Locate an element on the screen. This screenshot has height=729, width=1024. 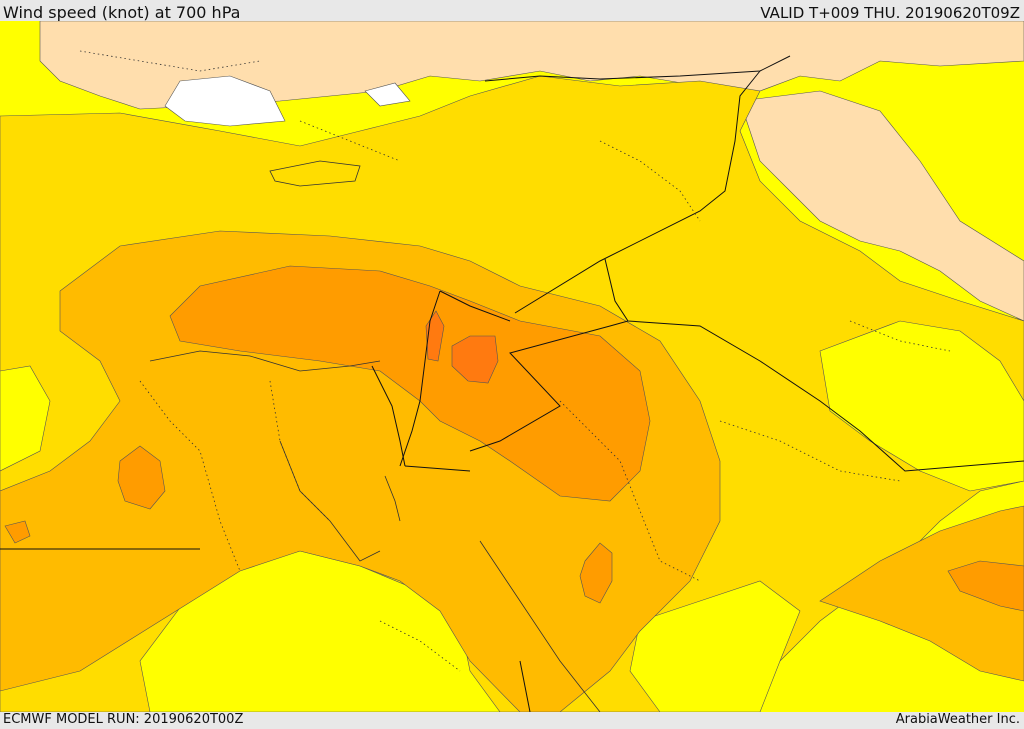
model-run: ECMWF MODEL RUN: 20190620T00Z is located at coordinates (123, 719).